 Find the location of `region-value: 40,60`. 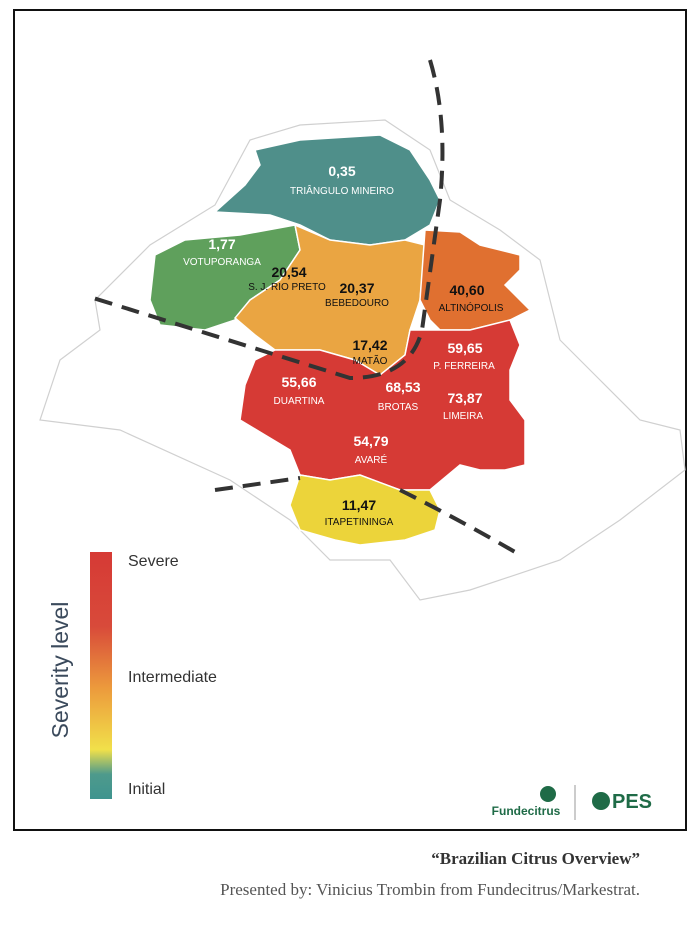

region-value: 40,60 is located at coordinates (466, 290).